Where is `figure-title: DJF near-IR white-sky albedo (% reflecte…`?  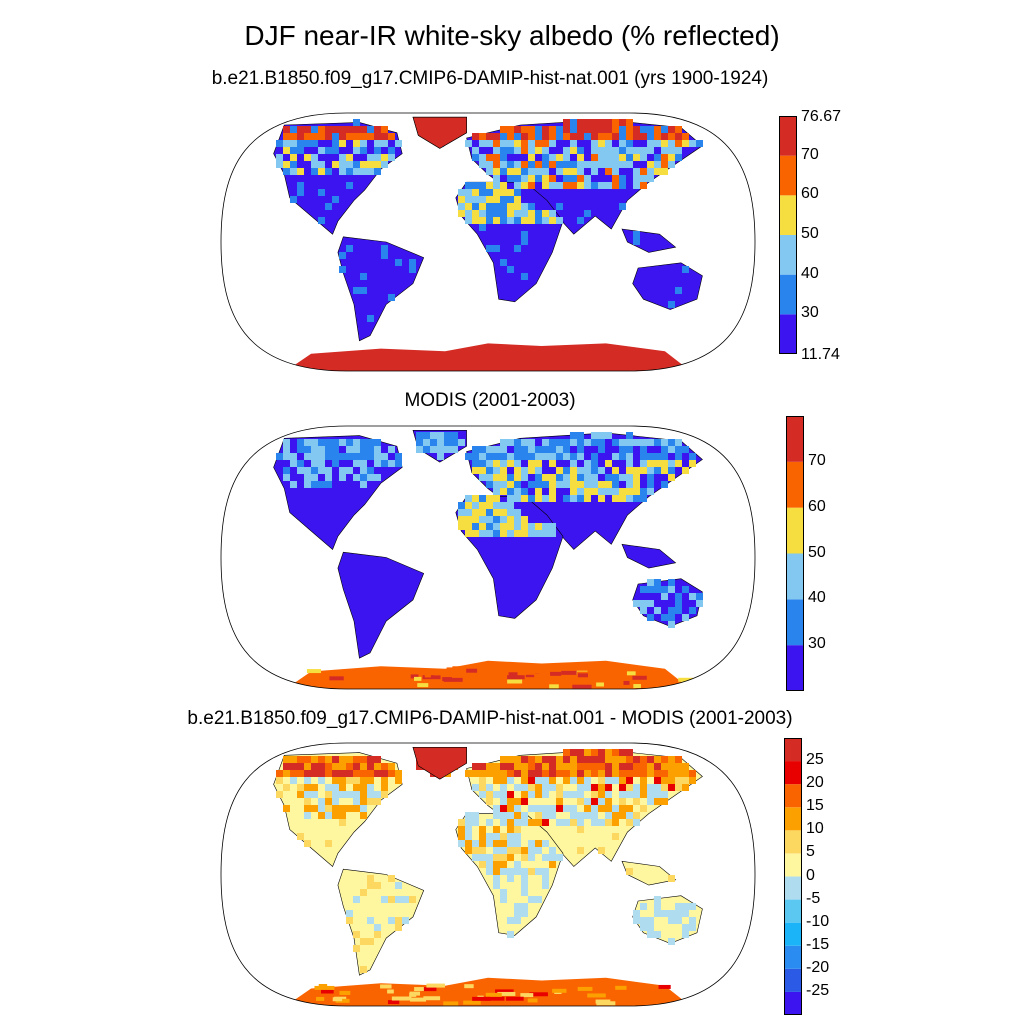
figure-title: DJF near-IR white-sky albedo (% reflecte… is located at coordinates (512, 35).